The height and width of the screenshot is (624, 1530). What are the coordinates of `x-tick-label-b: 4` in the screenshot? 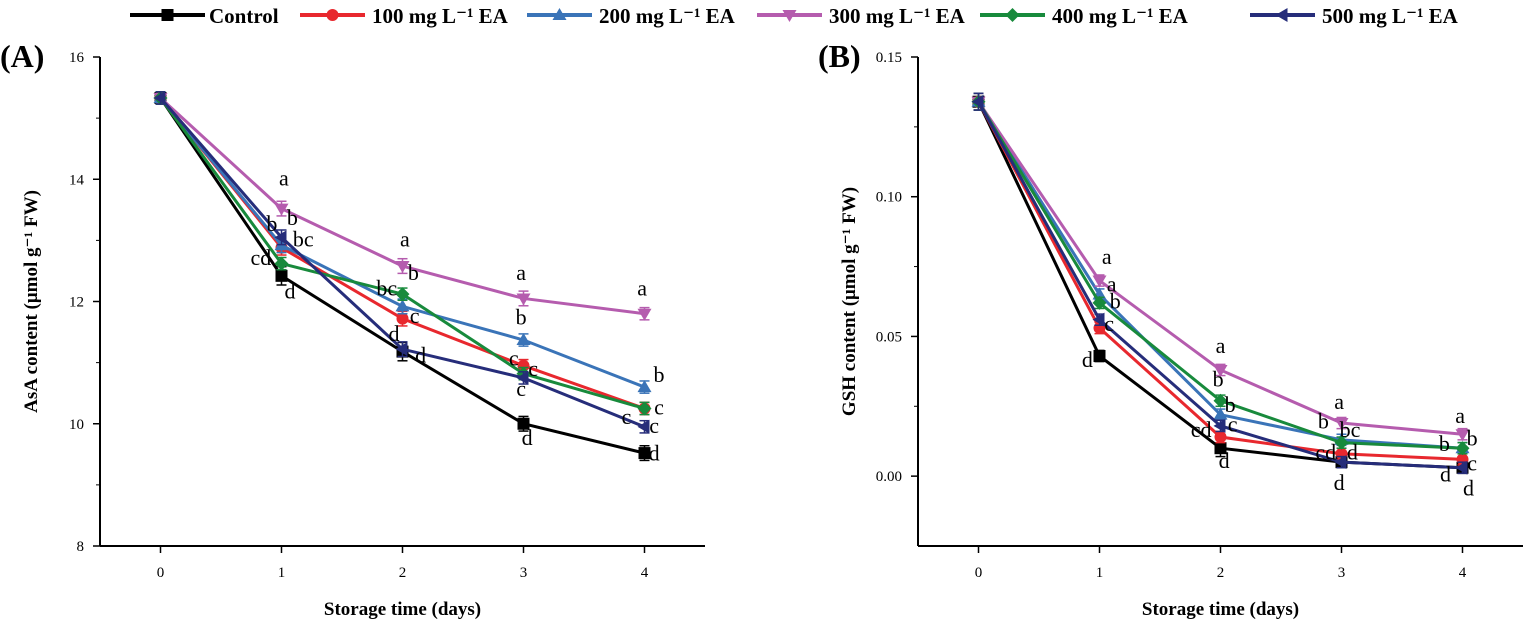 It's located at (1463, 573).